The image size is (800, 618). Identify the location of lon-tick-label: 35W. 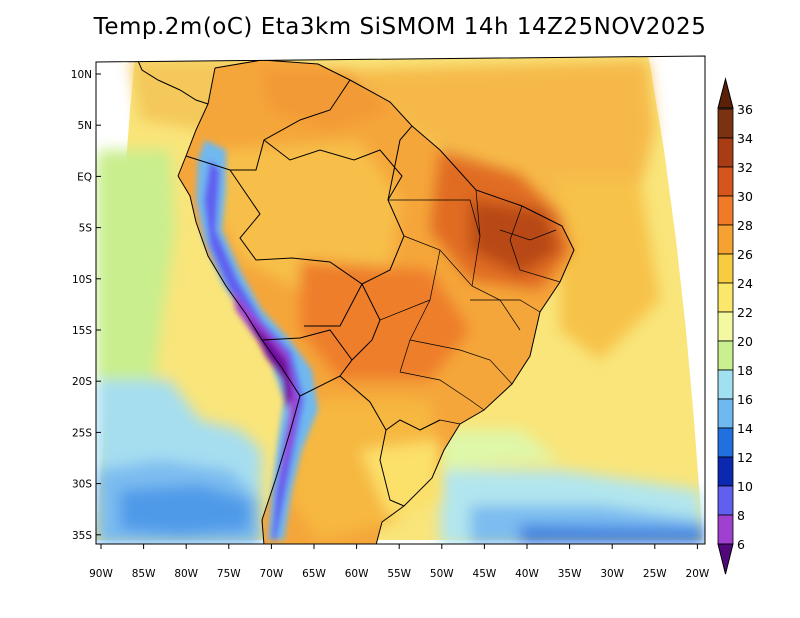
(570, 574).